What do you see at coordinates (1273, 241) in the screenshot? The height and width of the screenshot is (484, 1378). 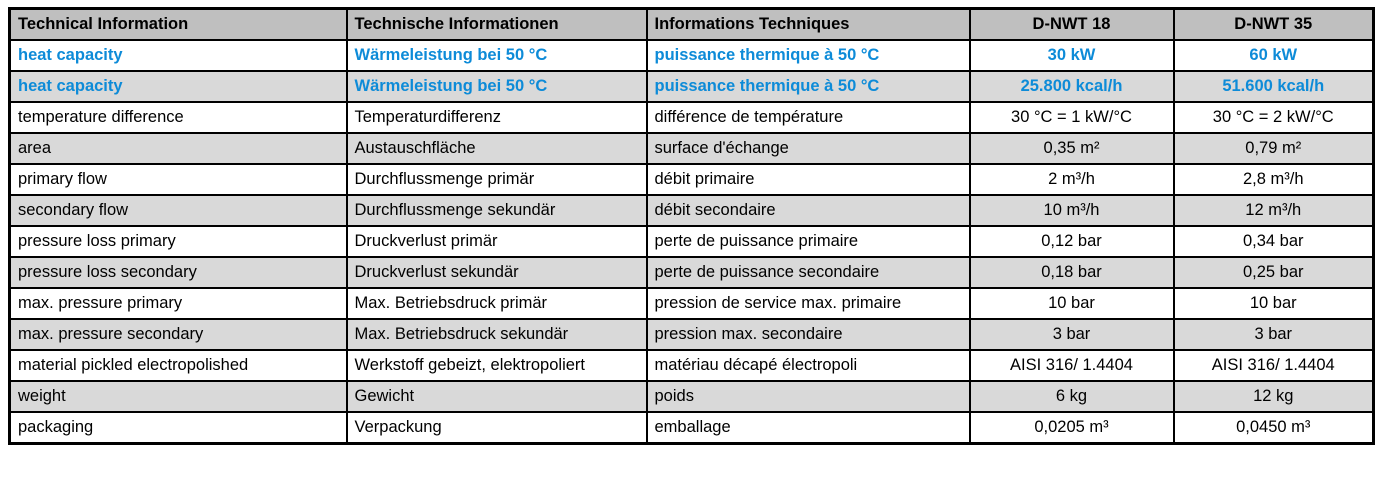 I see `cell-nwt35: 0,34 bar` at bounding box center [1273, 241].